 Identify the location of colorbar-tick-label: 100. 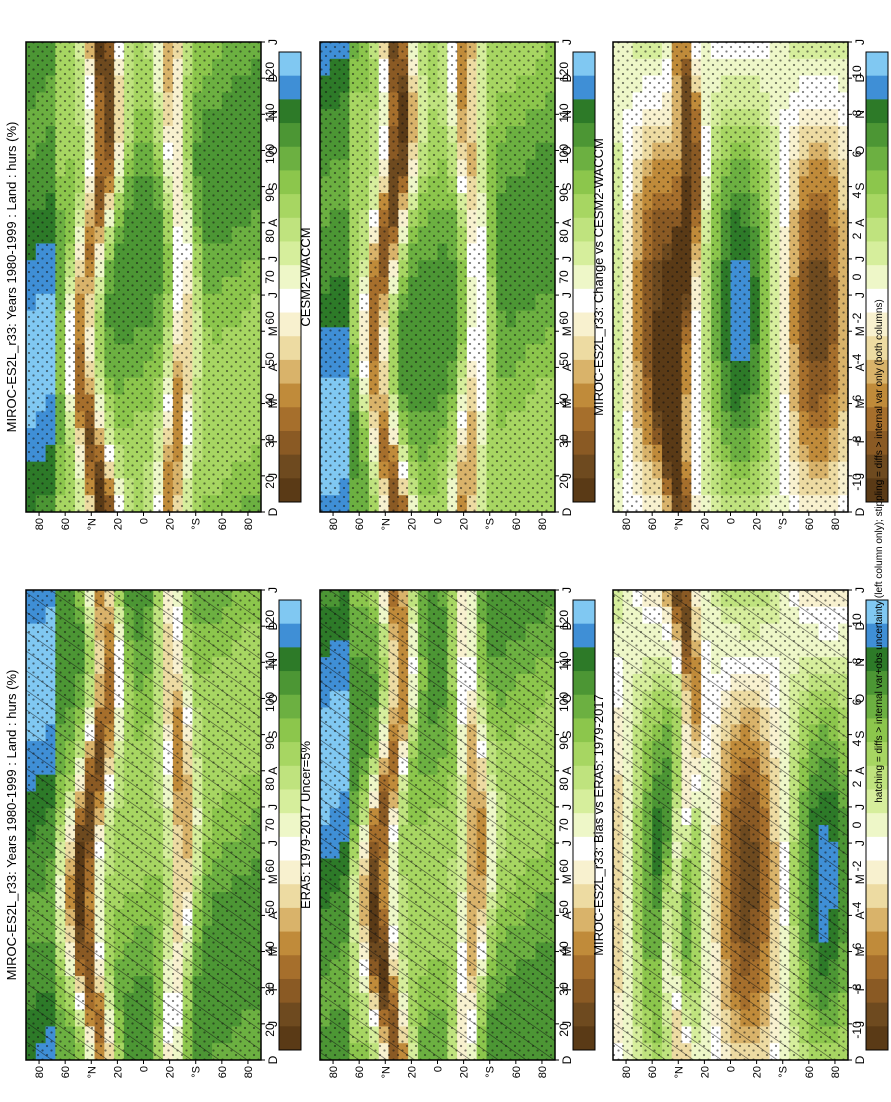
(564, 154).